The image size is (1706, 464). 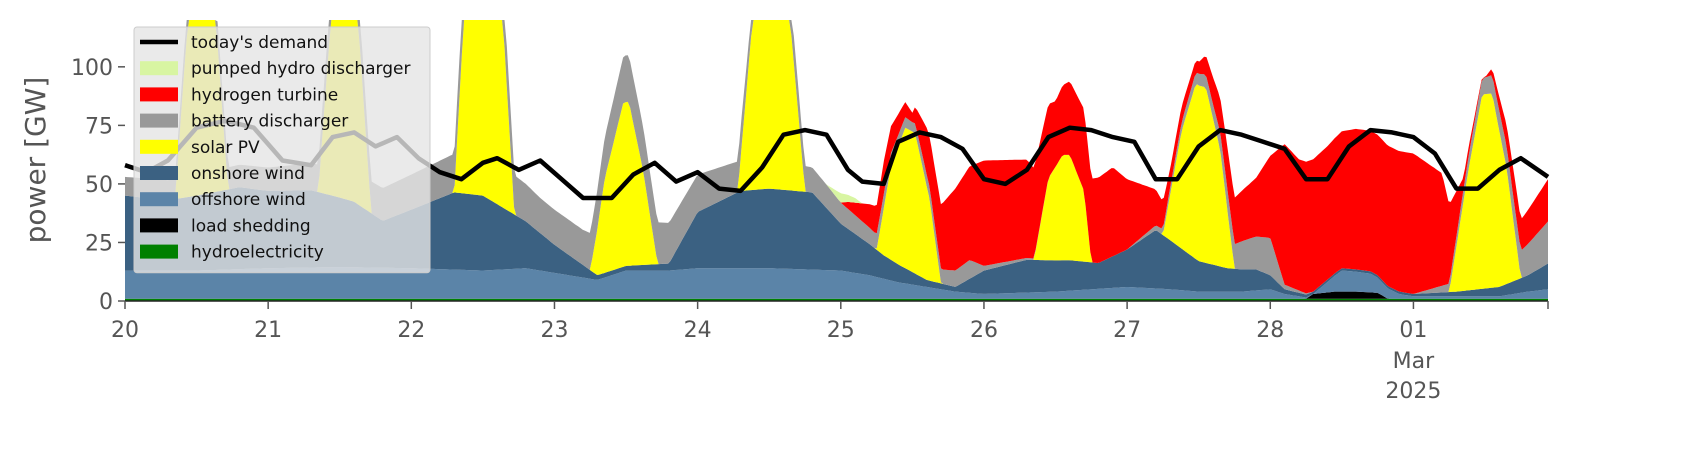 I want to click on x-tick-label: 21, so click(x=268, y=330).